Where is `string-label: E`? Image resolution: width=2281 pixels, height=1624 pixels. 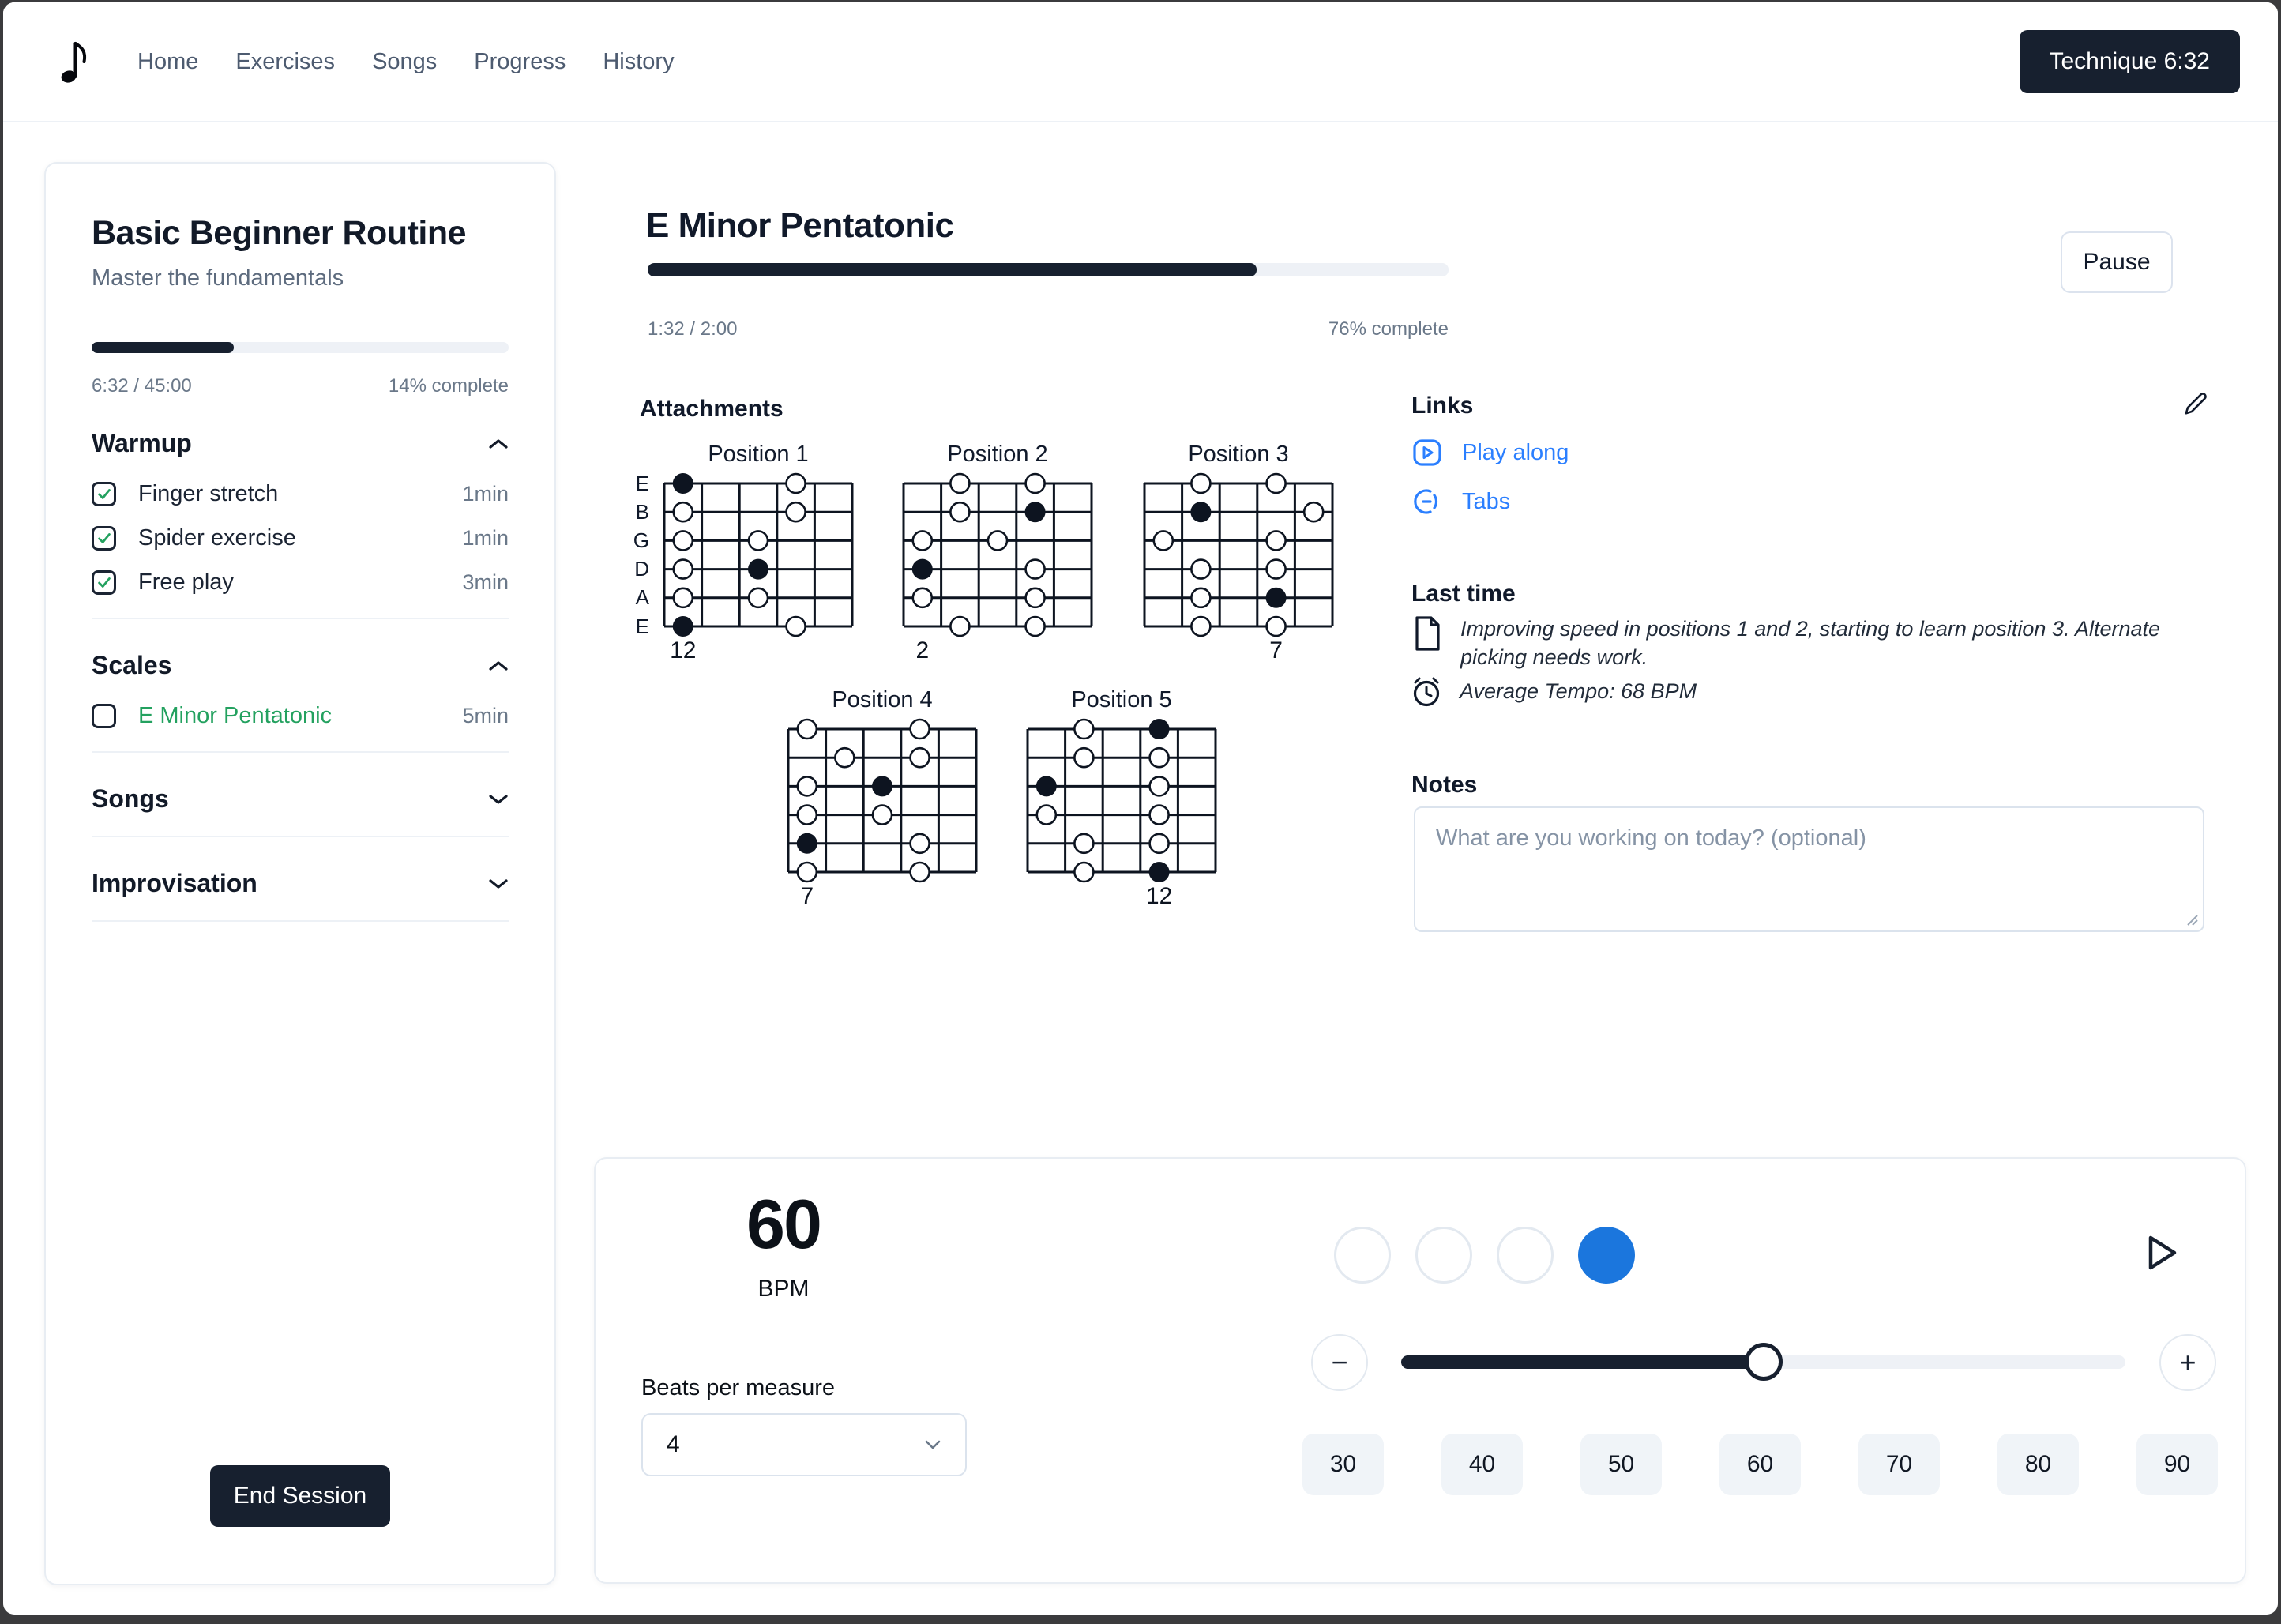 string-label: E is located at coordinates (642, 626).